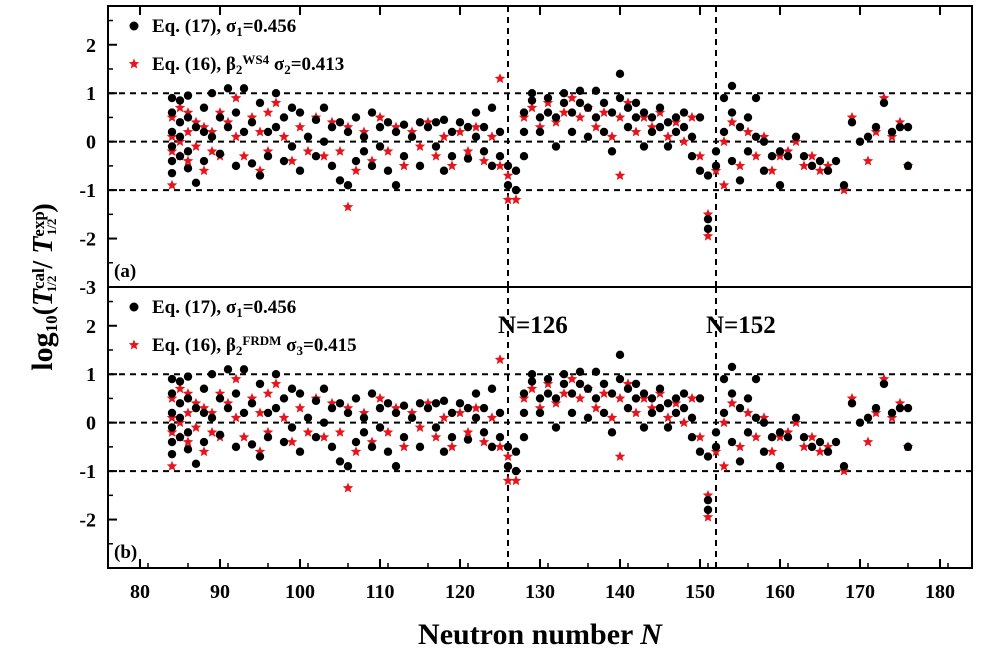 Image resolution: width=982 pixels, height=659 pixels. Describe the element at coordinates (940, 592) in the screenshot. I see `x-tick-label: 180` at that location.